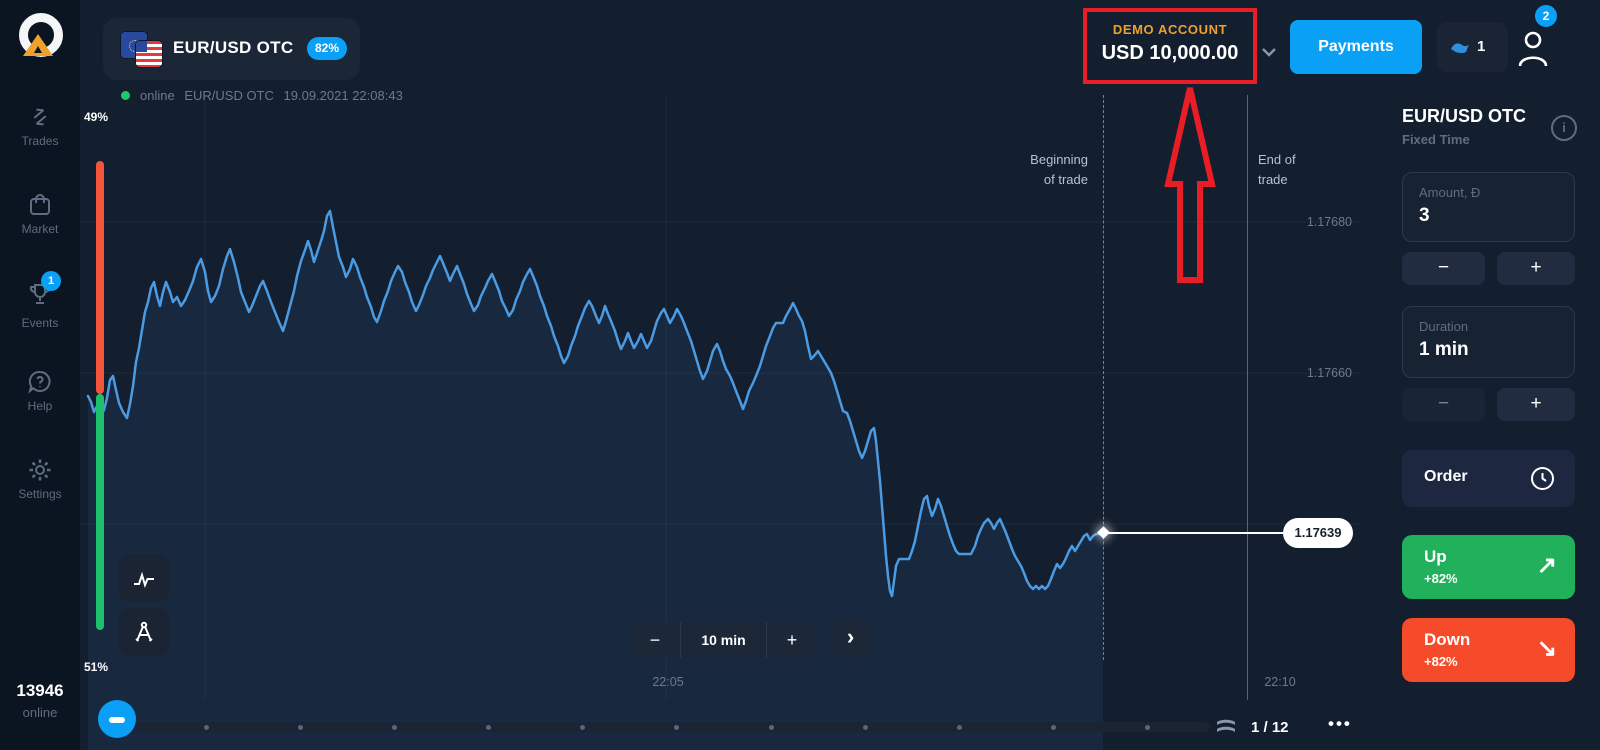 This screenshot has width=1600, height=750. I want to click on down-arrow-icon: ↘, so click(1546, 648).